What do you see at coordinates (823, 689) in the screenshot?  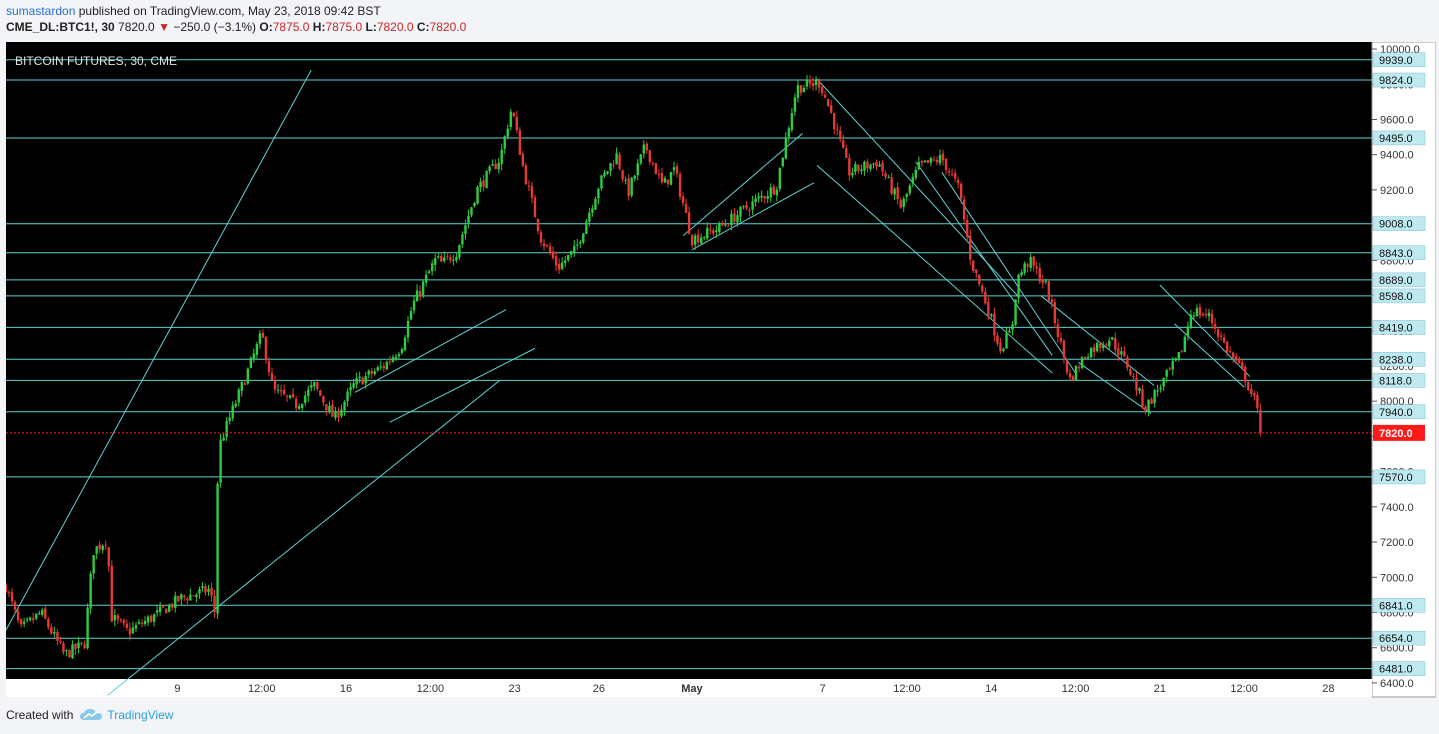 I see `x-tick-label: 7` at bounding box center [823, 689].